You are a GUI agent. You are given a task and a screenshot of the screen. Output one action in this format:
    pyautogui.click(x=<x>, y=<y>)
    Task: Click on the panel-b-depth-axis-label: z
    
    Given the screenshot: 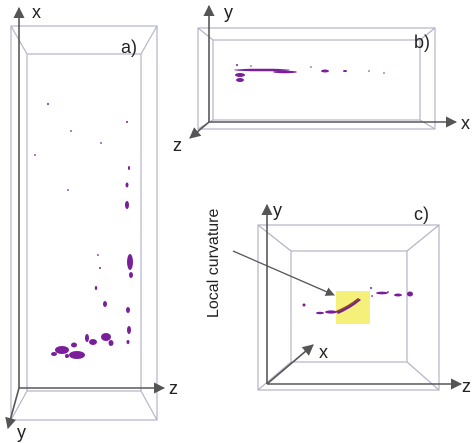 What is the action you would take?
    pyautogui.click(x=177, y=145)
    